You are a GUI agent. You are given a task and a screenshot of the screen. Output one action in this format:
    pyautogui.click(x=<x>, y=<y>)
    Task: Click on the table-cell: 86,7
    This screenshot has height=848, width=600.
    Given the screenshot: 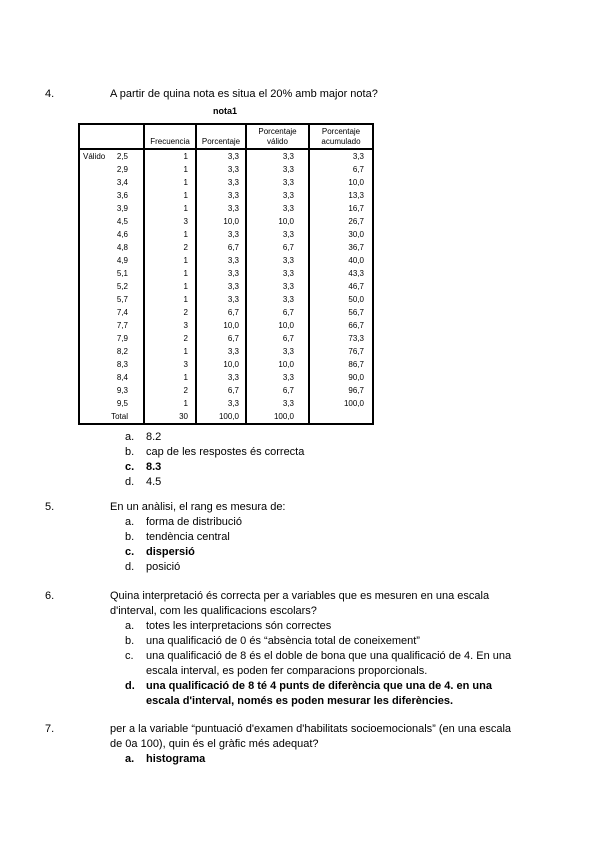 What is the action you would take?
    pyautogui.click(x=340, y=364)
    